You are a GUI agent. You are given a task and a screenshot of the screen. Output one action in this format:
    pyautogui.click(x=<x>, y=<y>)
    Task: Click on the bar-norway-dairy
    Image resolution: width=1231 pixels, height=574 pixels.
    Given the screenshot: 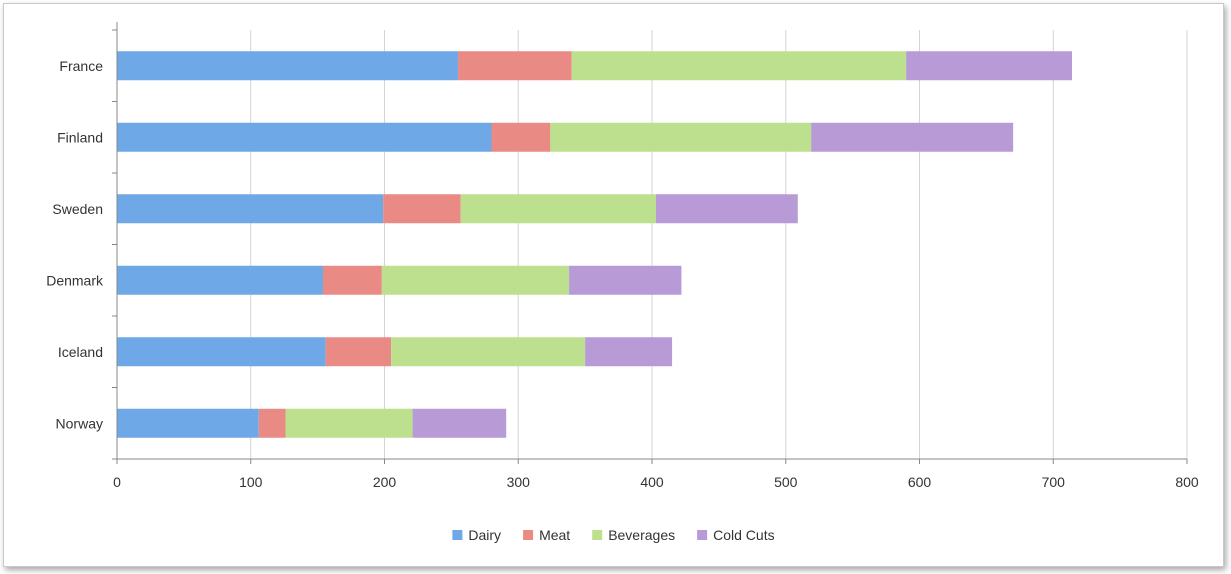 What is the action you would take?
    pyautogui.click(x=188, y=423)
    